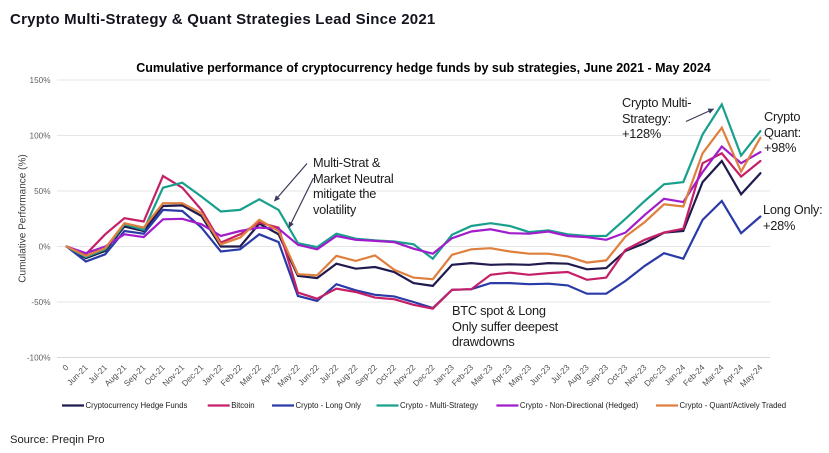  I want to click on svg-text: Jun-22, so click(308, 374).